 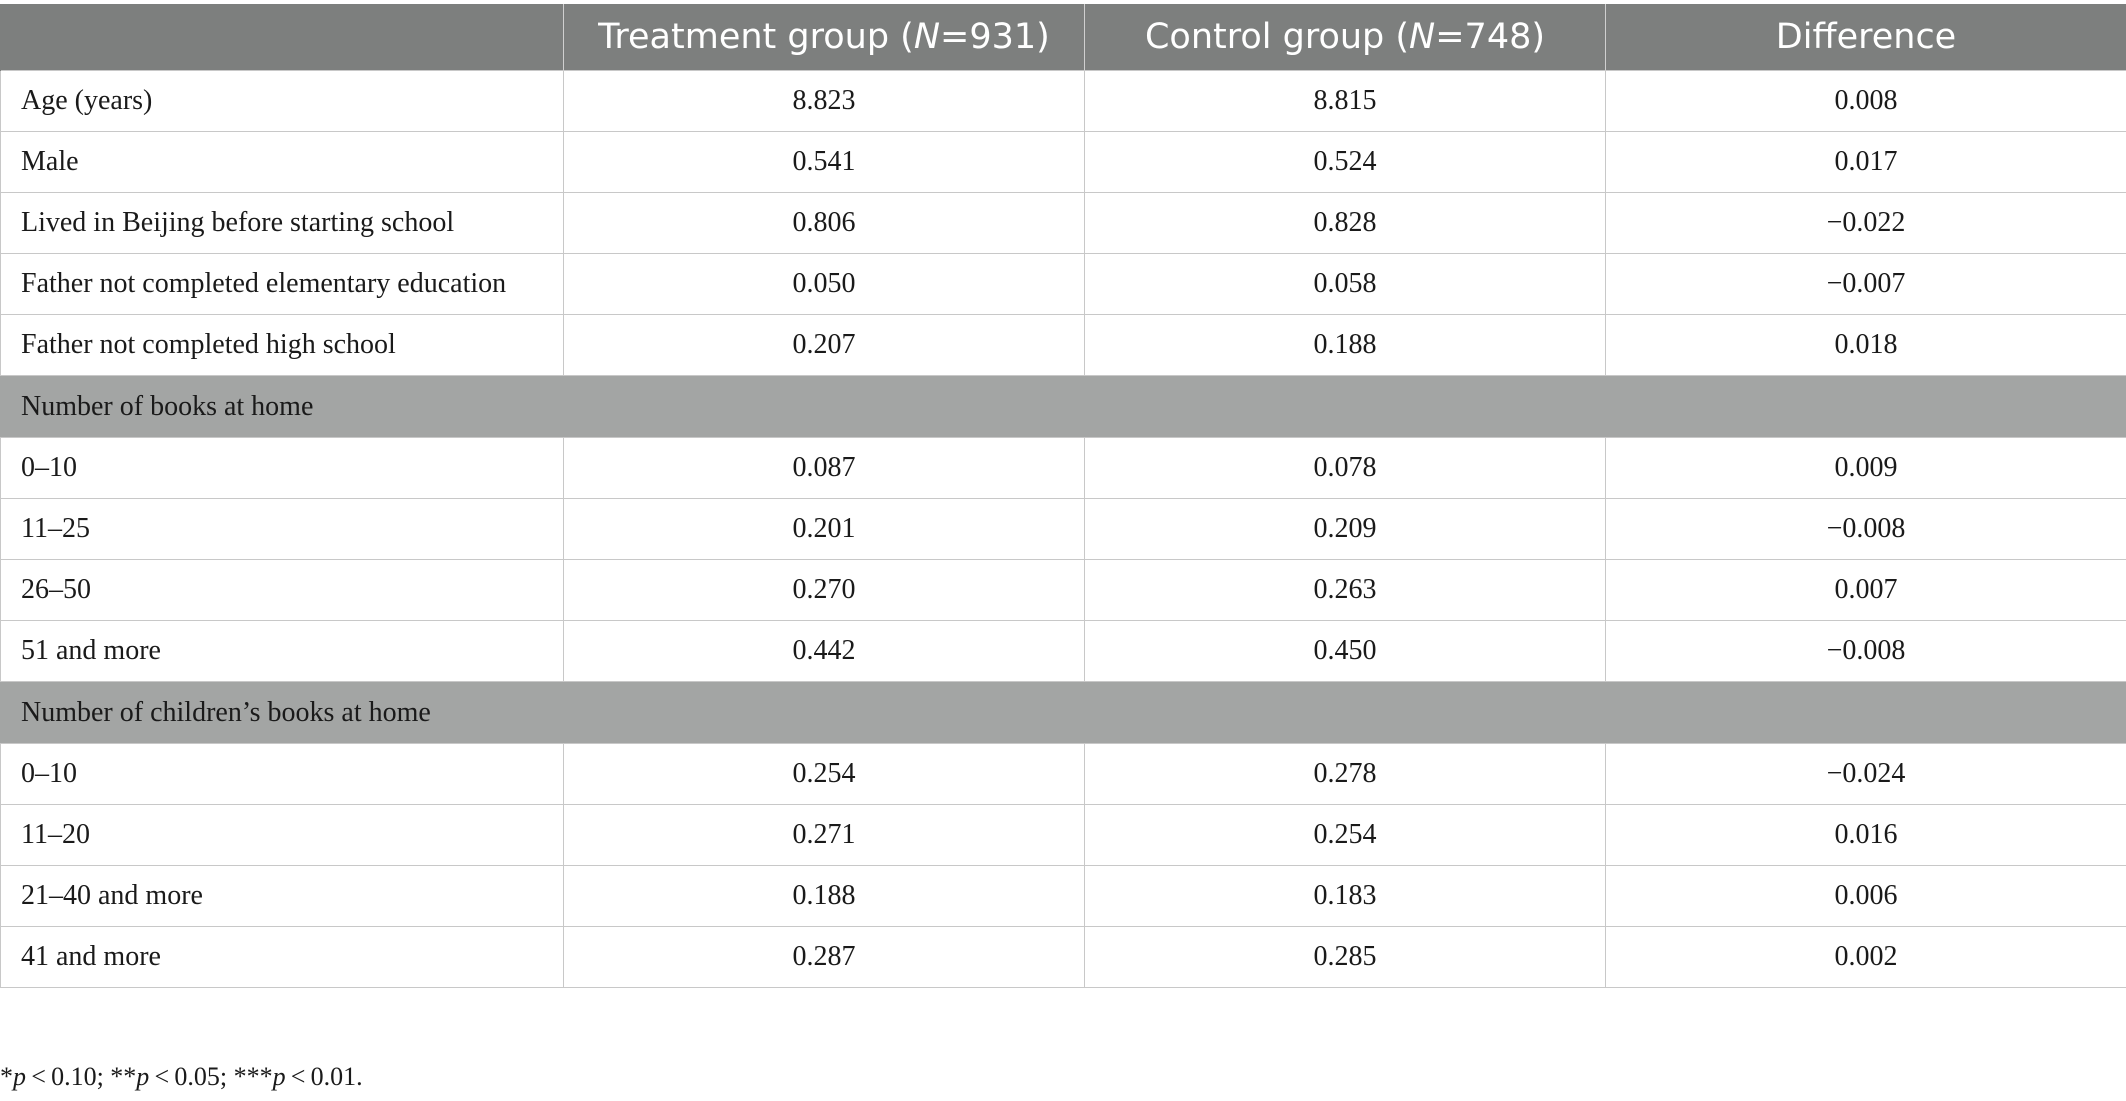 What do you see at coordinates (927, 37) in the screenshot?
I see `header-treatment-n: N` at bounding box center [927, 37].